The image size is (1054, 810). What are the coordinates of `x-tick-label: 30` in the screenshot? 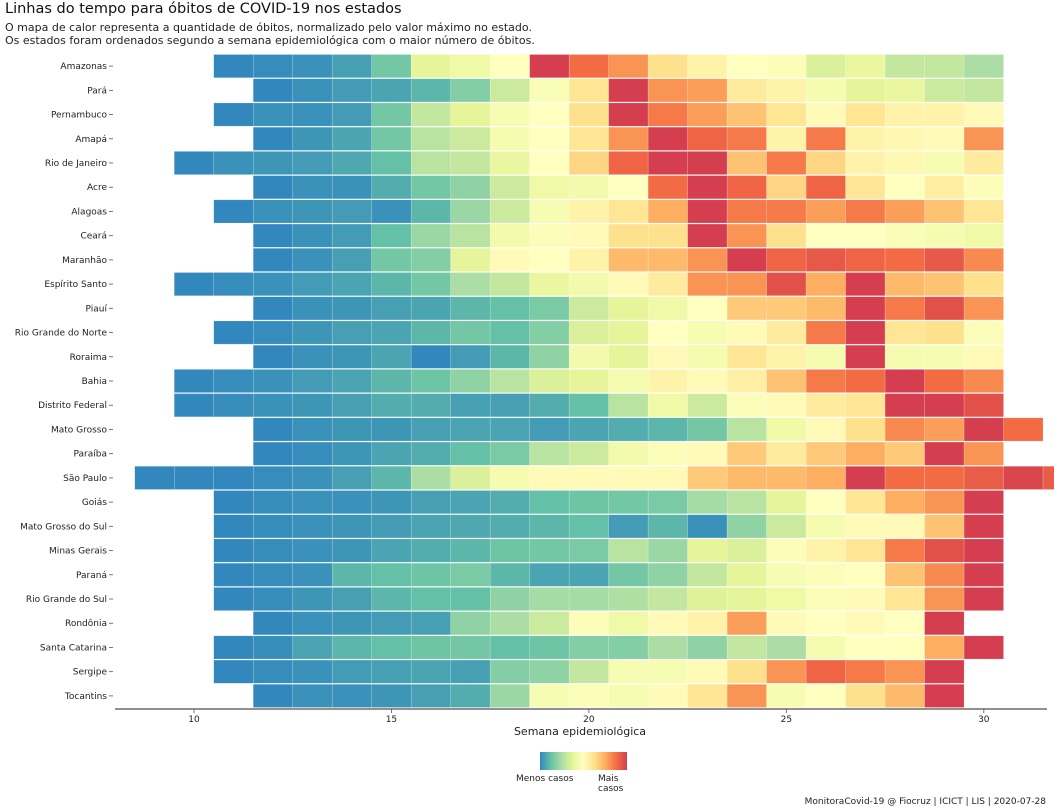 It's located at (984, 720).